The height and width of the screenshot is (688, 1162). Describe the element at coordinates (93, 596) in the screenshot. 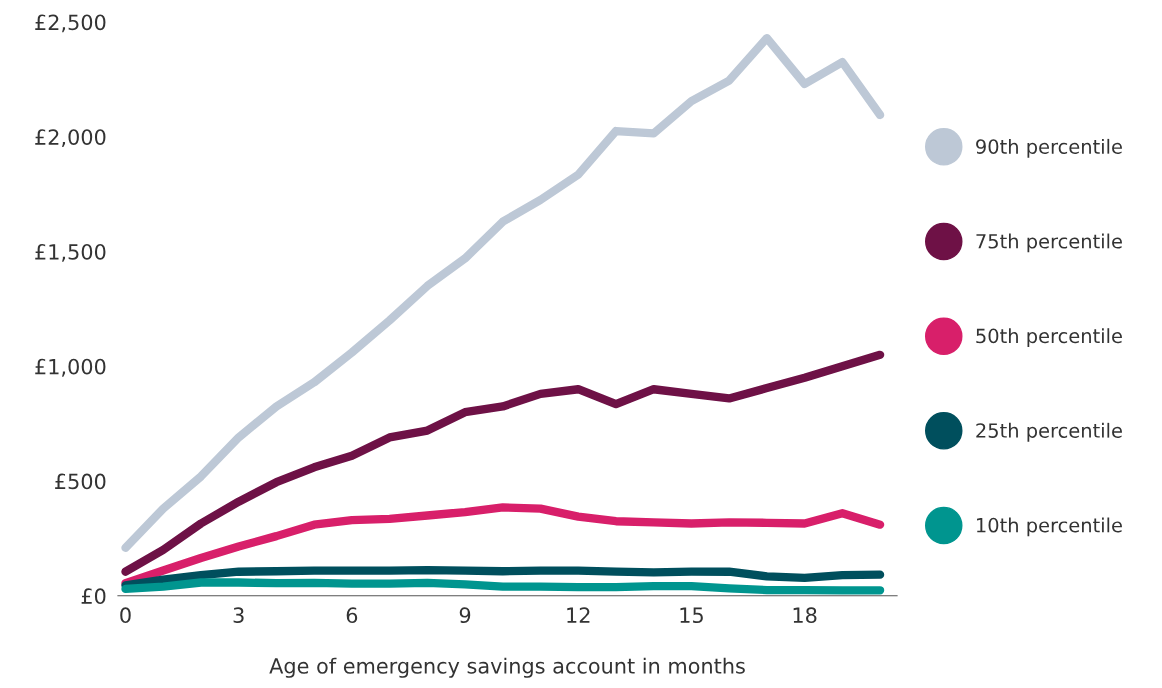

I see `y-tick-label: £0` at that location.